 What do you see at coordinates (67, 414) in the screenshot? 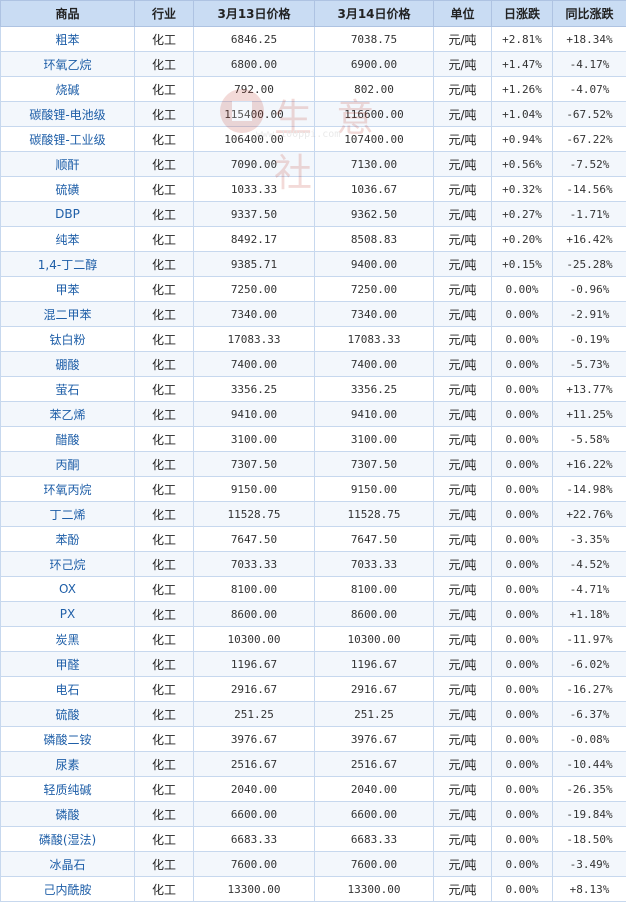
I see `commodity-name: 苯乙烯` at bounding box center [67, 414].